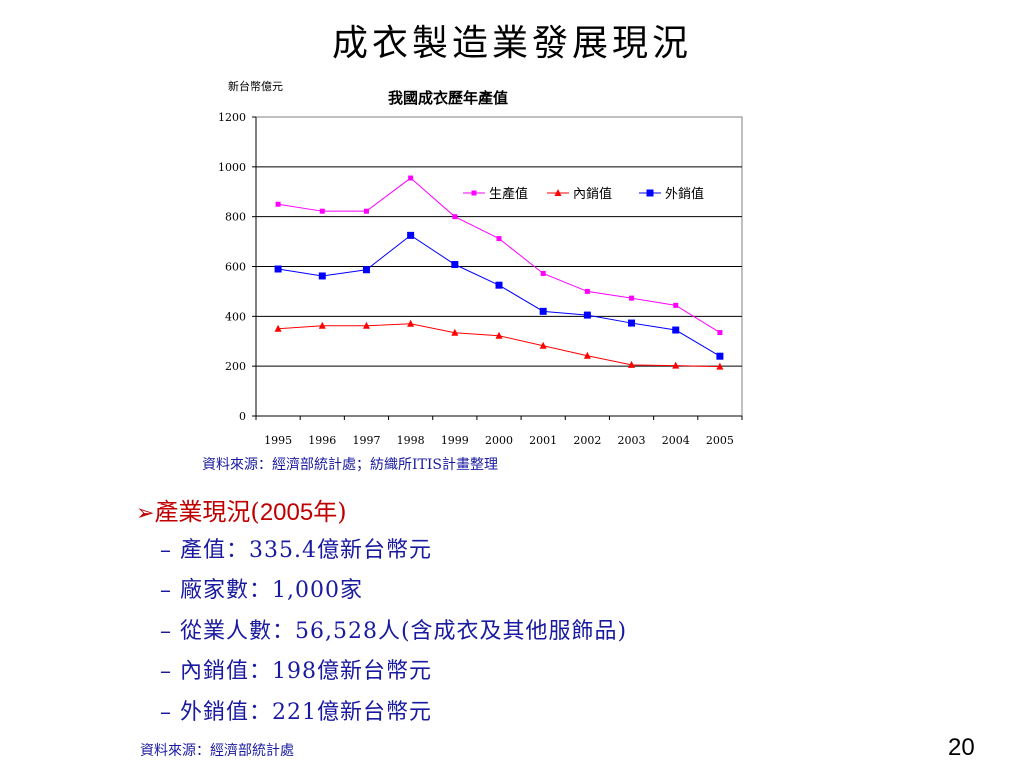  Describe the element at coordinates (499, 344) in the screenshot. I see `series-domestic` at that location.